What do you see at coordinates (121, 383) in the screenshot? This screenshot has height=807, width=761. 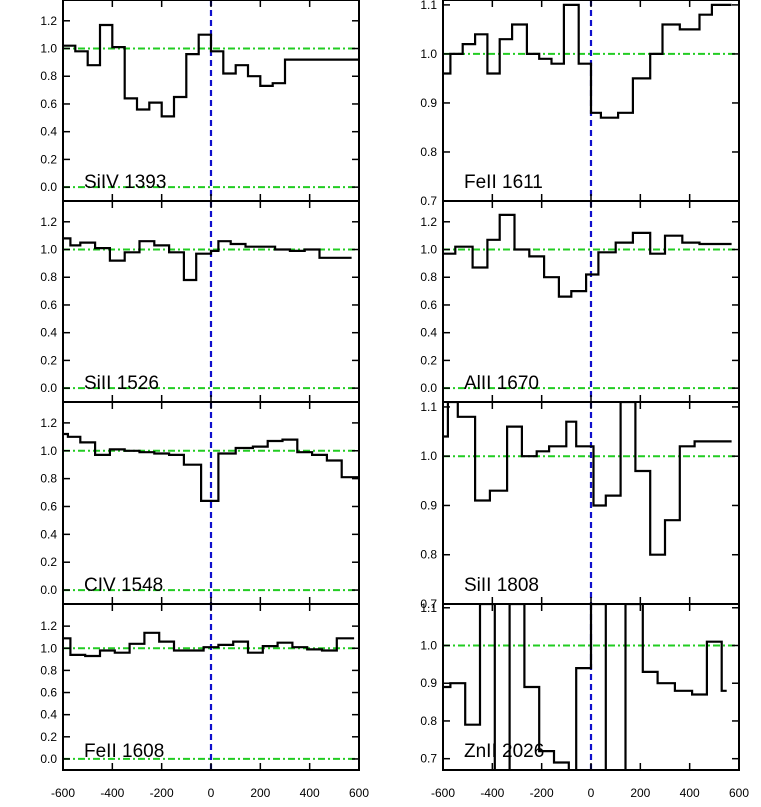 I see `panel-label: SiII 1526` at bounding box center [121, 383].